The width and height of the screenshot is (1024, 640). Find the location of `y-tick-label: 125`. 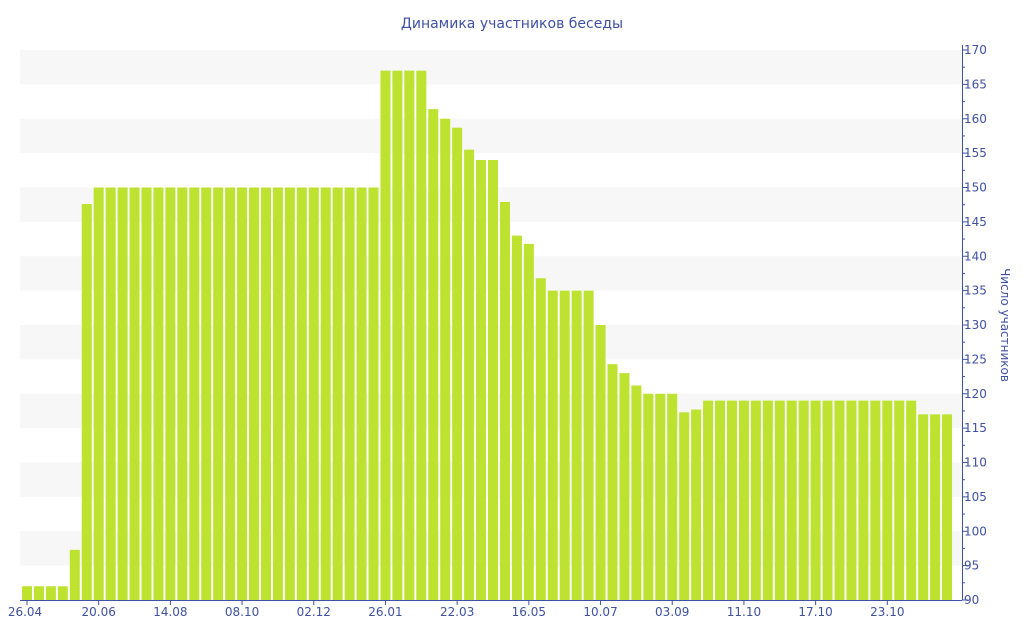

y-tick-label: 125 is located at coordinates (975, 359).